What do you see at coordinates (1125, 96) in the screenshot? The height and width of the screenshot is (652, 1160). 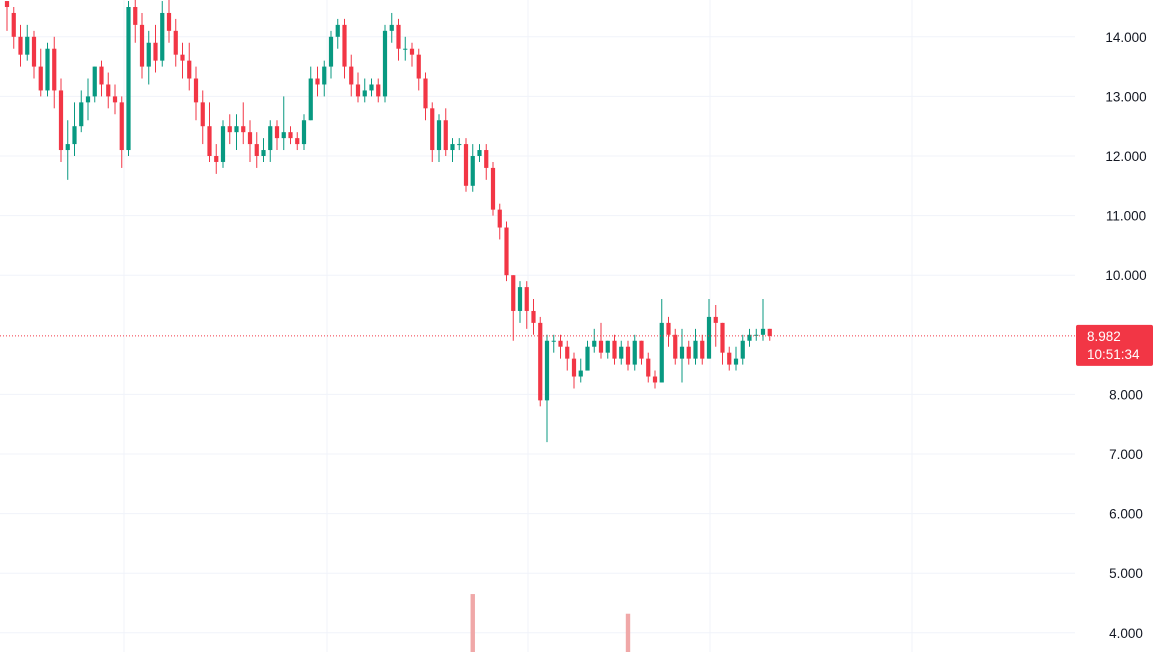 I see `y-tick-label: 13.000` at bounding box center [1125, 96].